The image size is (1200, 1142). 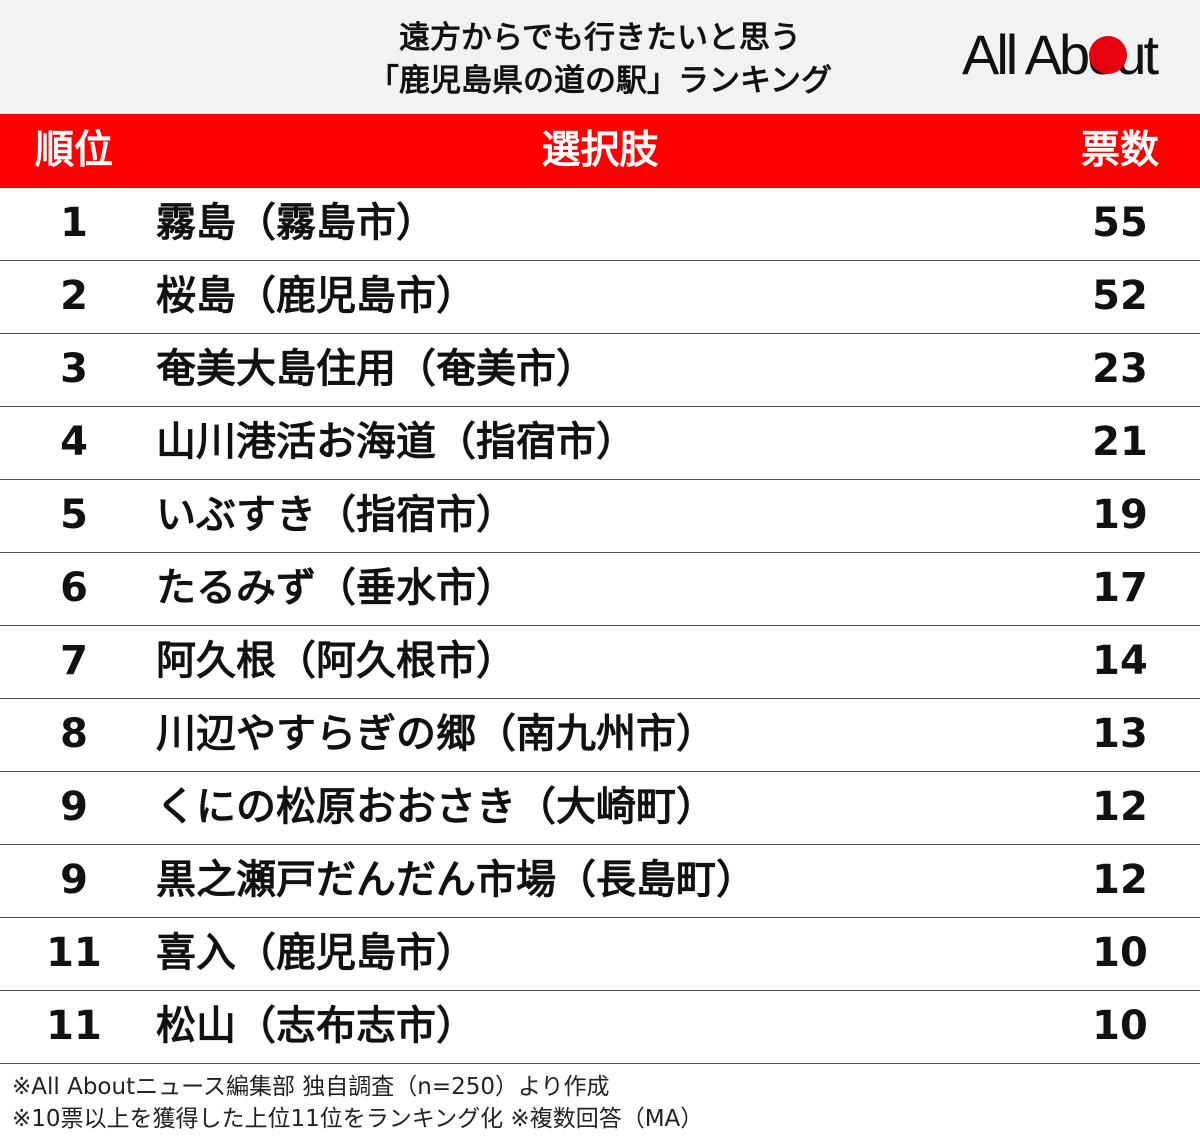 What do you see at coordinates (436, 734) in the screenshot?
I see `choice-cell: 川辺やすらぎの郷（南九州市）` at bounding box center [436, 734].